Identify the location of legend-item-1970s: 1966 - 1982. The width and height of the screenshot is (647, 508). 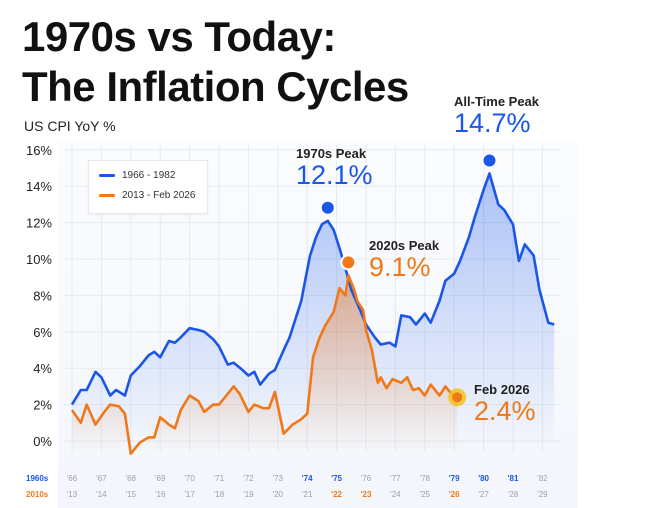
(148, 175).